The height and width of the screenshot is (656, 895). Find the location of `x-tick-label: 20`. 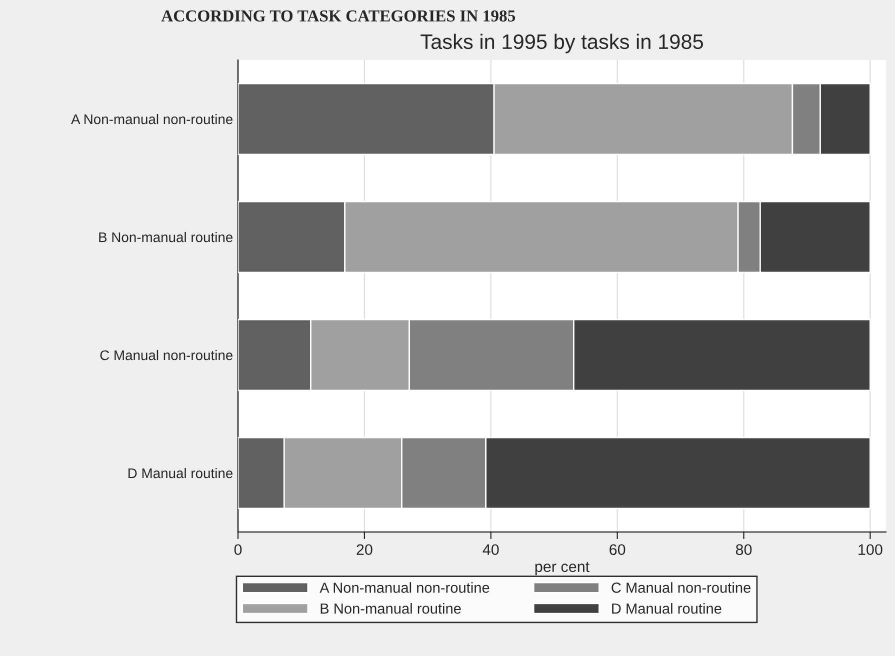

x-tick-label: 20 is located at coordinates (364, 550).